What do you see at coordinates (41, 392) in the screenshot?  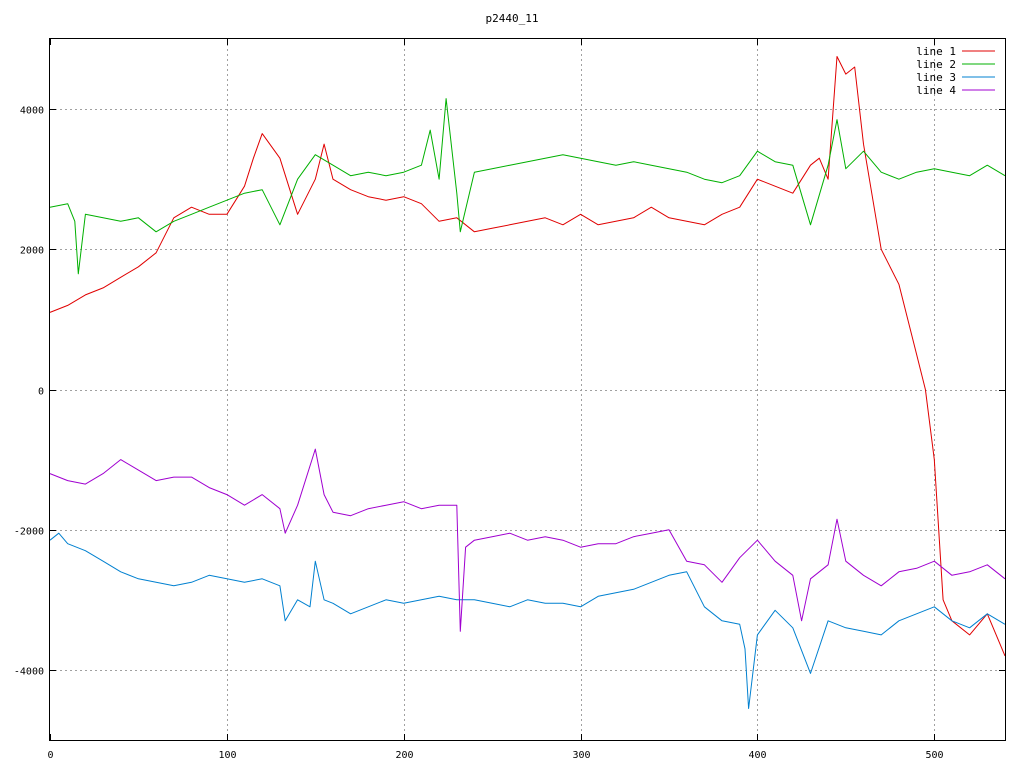 I see `y-tick-label: 0` at bounding box center [41, 392].